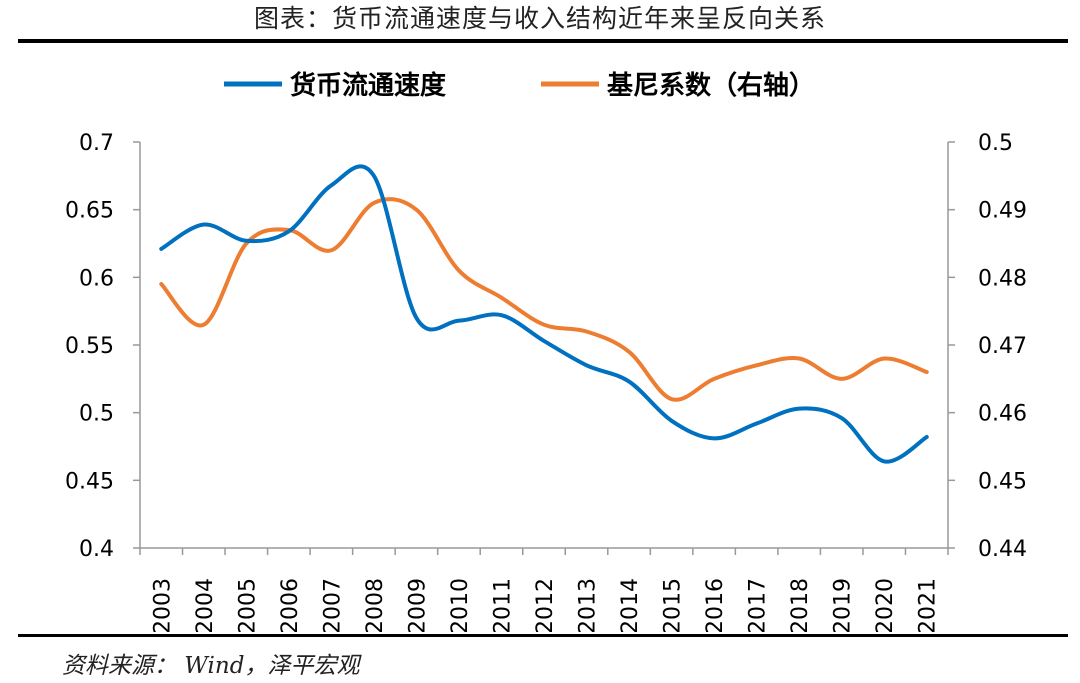 This screenshot has height=683, width=1080. I want to click on x-tick-label: 2014, so click(630, 605).